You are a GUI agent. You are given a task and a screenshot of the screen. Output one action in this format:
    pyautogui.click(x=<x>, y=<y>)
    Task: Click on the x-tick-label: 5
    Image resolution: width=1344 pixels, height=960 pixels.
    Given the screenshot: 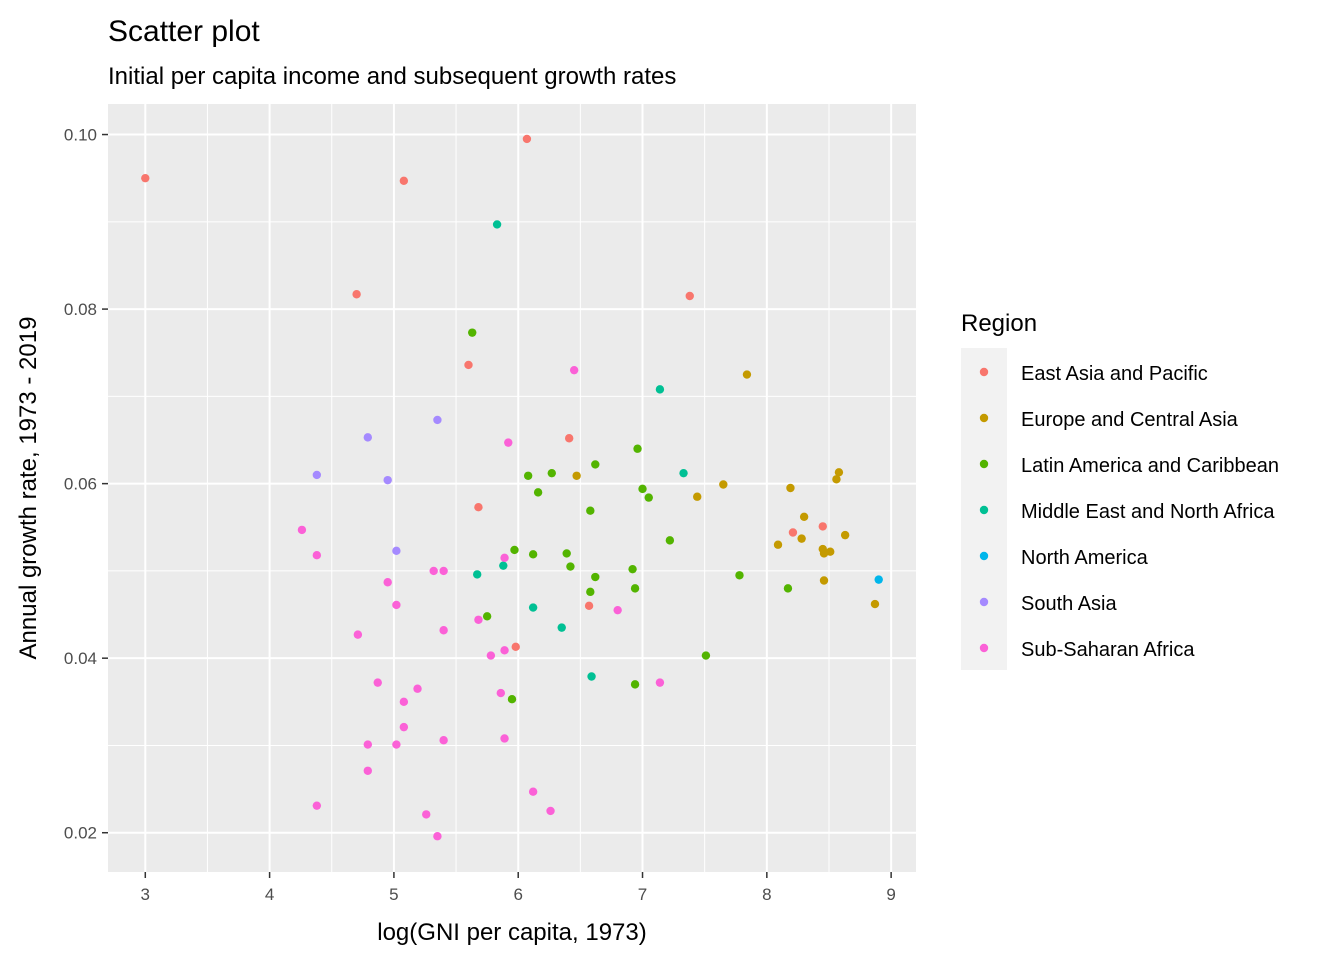 What is the action you would take?
    pyautogui.click(x=393, y=894)
    